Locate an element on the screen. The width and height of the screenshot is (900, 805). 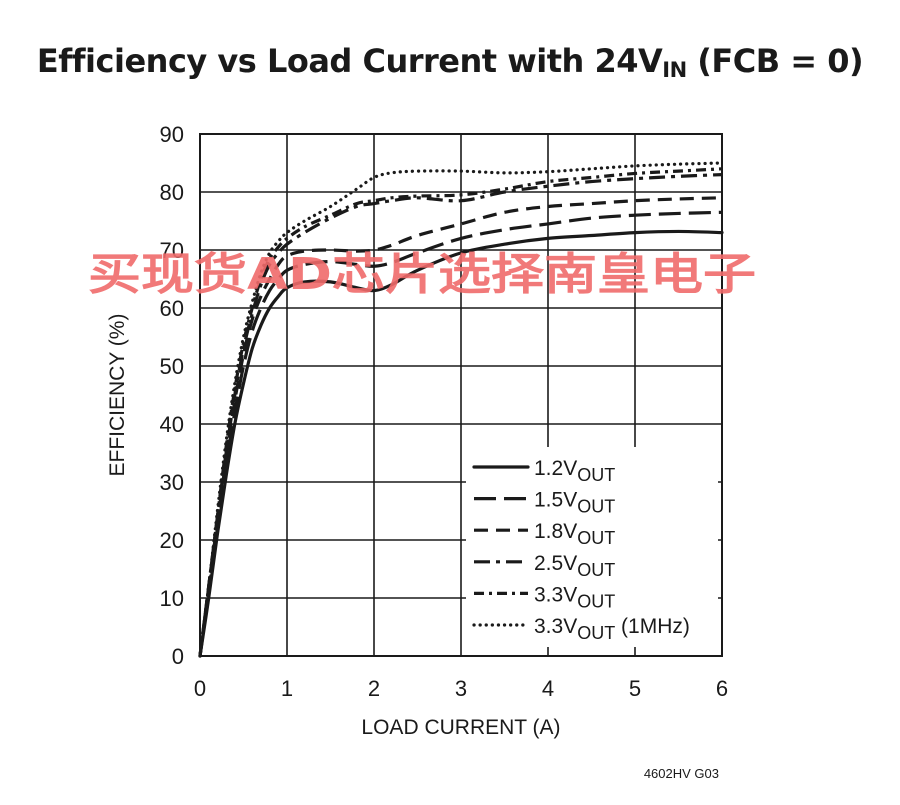
legend-label-name: 1.5V is located at coordinates (555, 500).